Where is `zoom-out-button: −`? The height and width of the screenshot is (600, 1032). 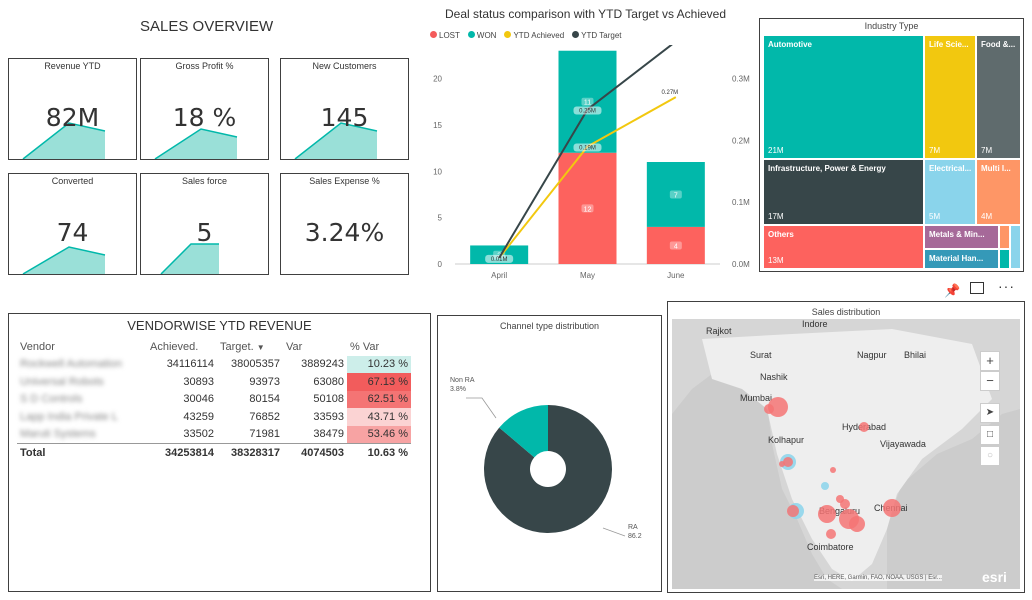
zoom-out-button: − is located at coordinates (990, 381).